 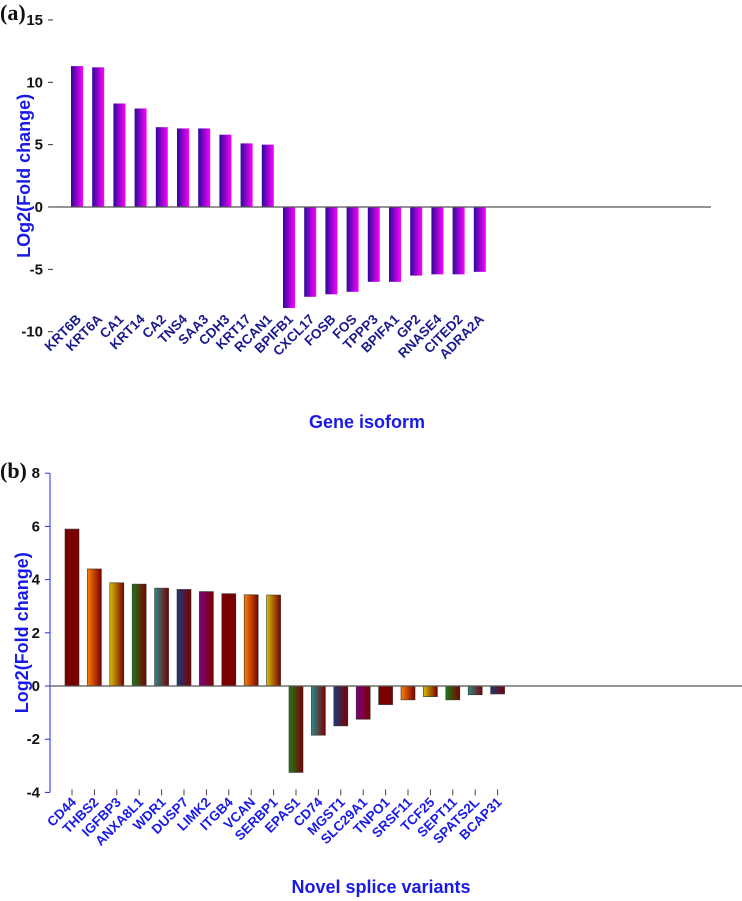 I want to click on y-tick-label: 5, so click(x=39, y=145).